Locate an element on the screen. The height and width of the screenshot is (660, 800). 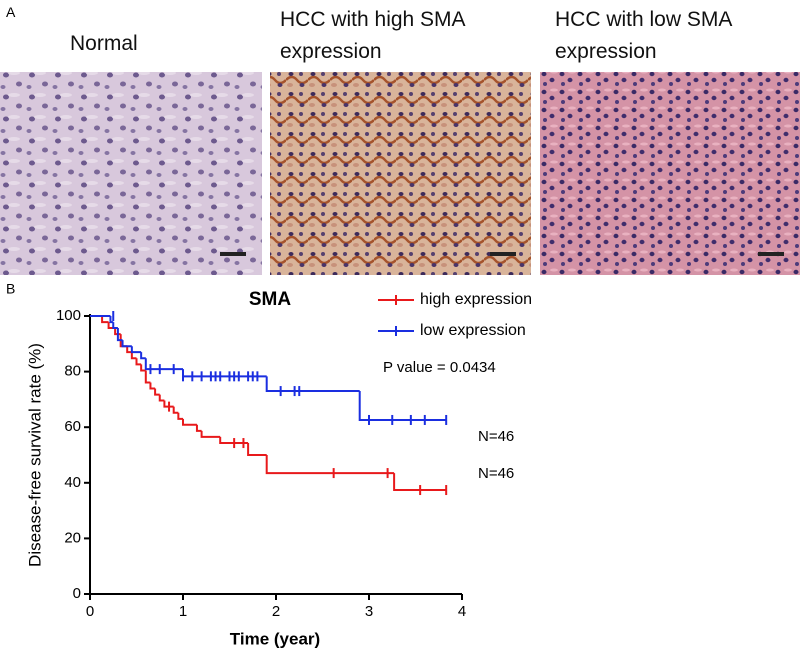
x-tick-label: 1 is located at coordinates (183, 611).